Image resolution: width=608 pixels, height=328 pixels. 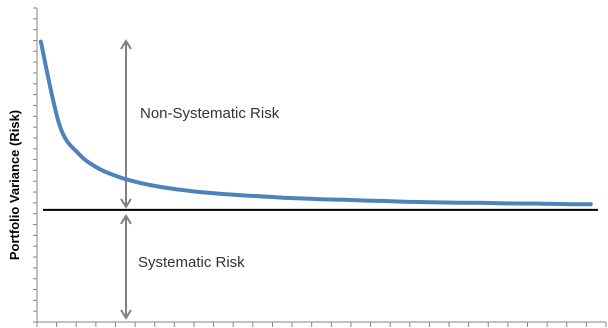 I want to click on systematic-risk-label: Systematic Risk, so click(x=191, y=262).